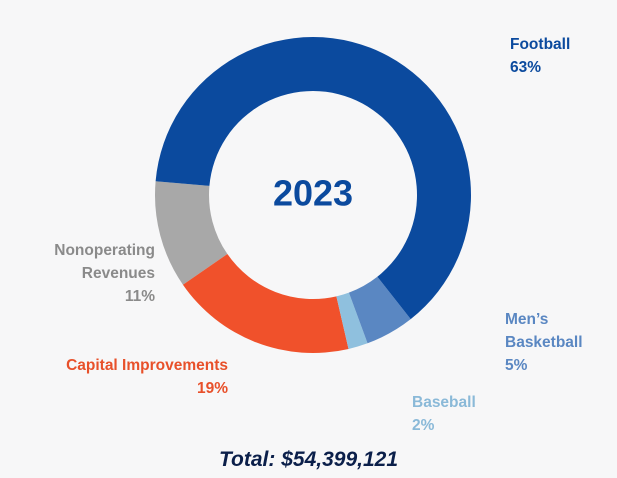  What do you see at coordinates (544, 331) in the screenshot?
I see `category-name: Men’s Basketball` at bounding box center [544, 331].